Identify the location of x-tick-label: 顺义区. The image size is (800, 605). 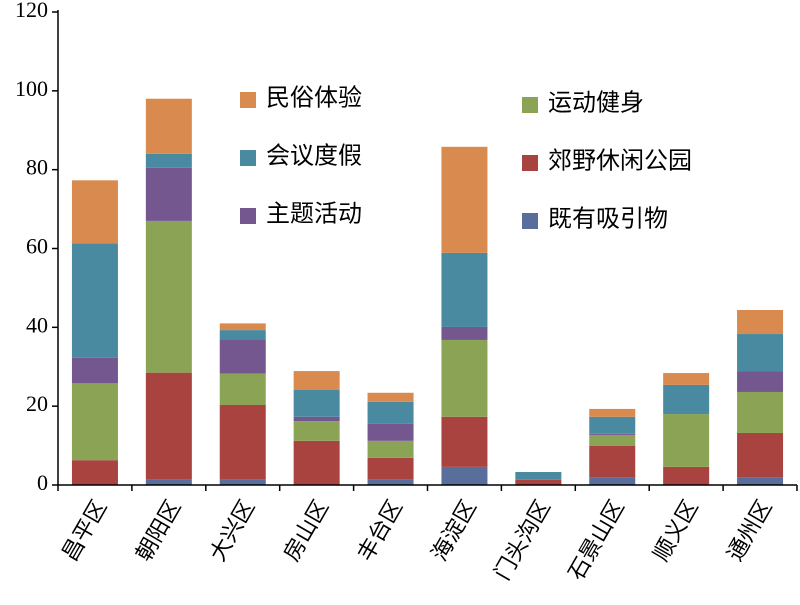
(675, 531).